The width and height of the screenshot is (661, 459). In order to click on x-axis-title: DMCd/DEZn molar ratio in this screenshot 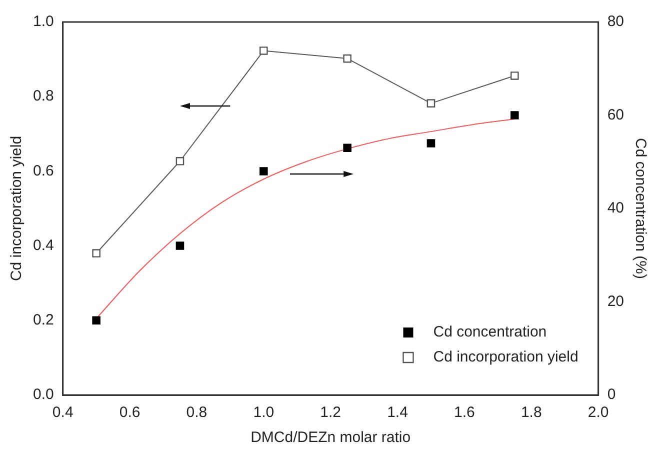, I will do `click(330, 437)`.